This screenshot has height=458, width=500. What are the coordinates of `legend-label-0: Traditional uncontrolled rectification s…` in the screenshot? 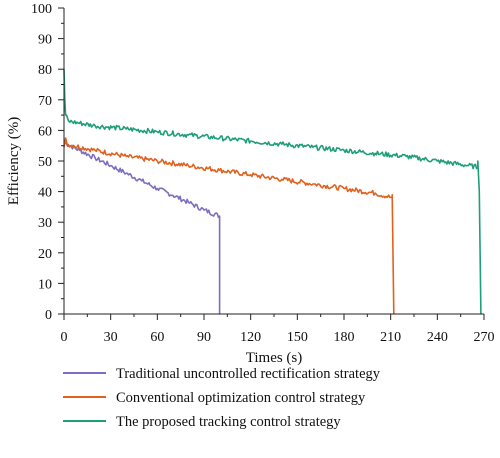 It's located at (248, 374).